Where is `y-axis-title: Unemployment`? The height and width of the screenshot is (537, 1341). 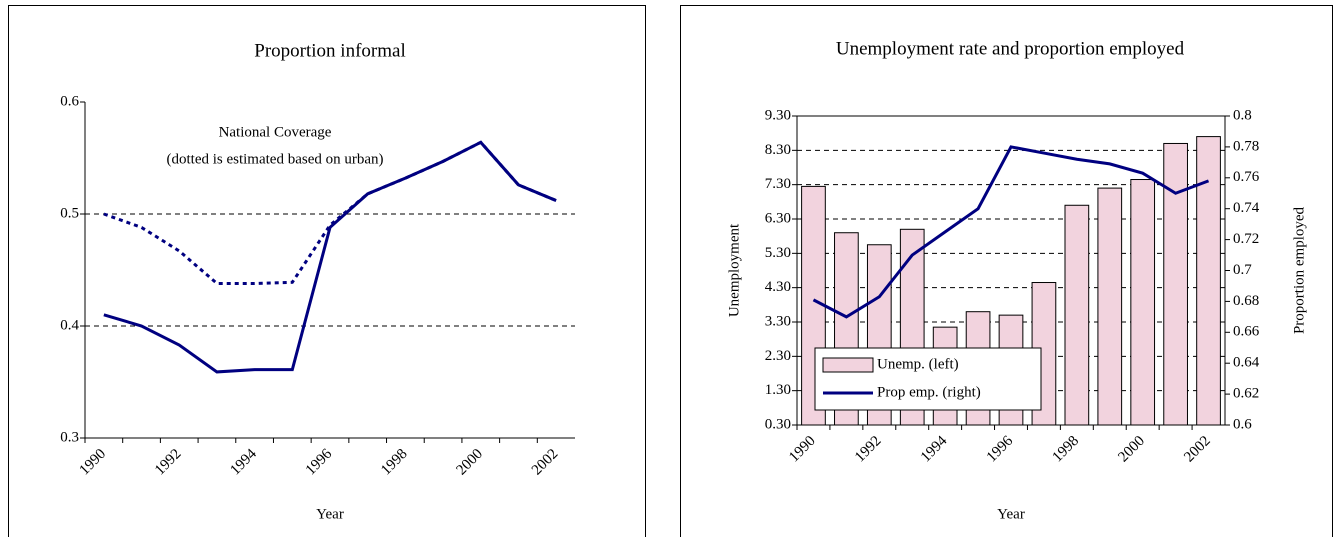 y-axis-title: Unemployment is located at coordinates (734, 270).